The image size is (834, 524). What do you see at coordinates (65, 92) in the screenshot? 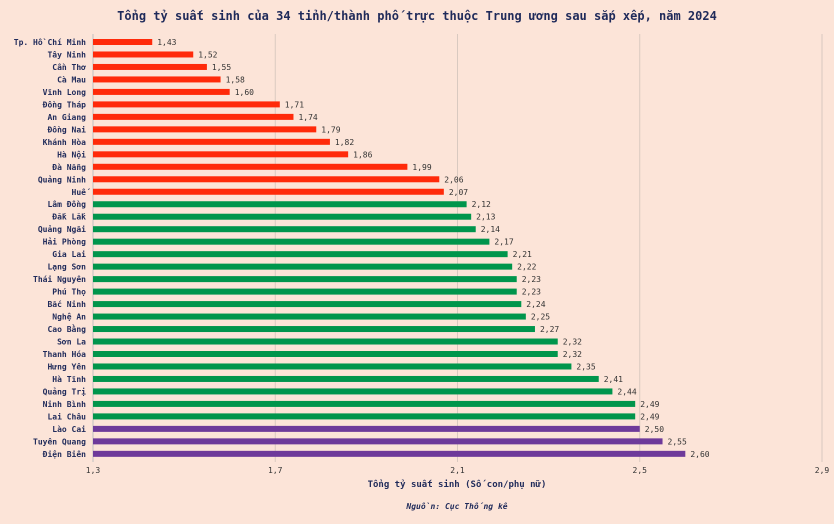
I see `category-label: Vĩnh Long` at bounding box center [65, 92].